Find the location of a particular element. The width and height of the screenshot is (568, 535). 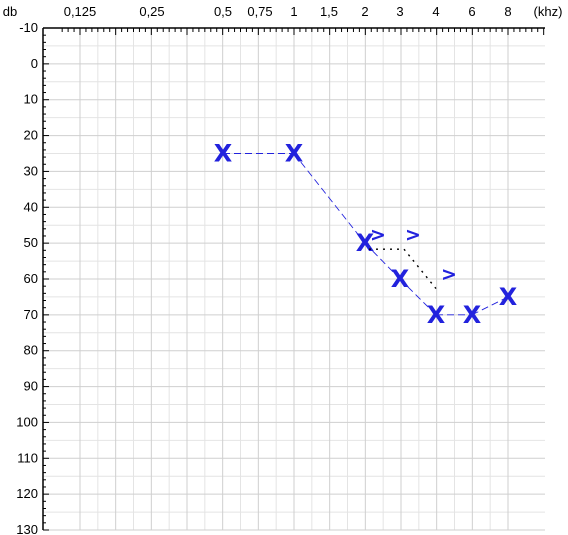

x-tick-label: 1,5 is located at coordinates (329, 11).